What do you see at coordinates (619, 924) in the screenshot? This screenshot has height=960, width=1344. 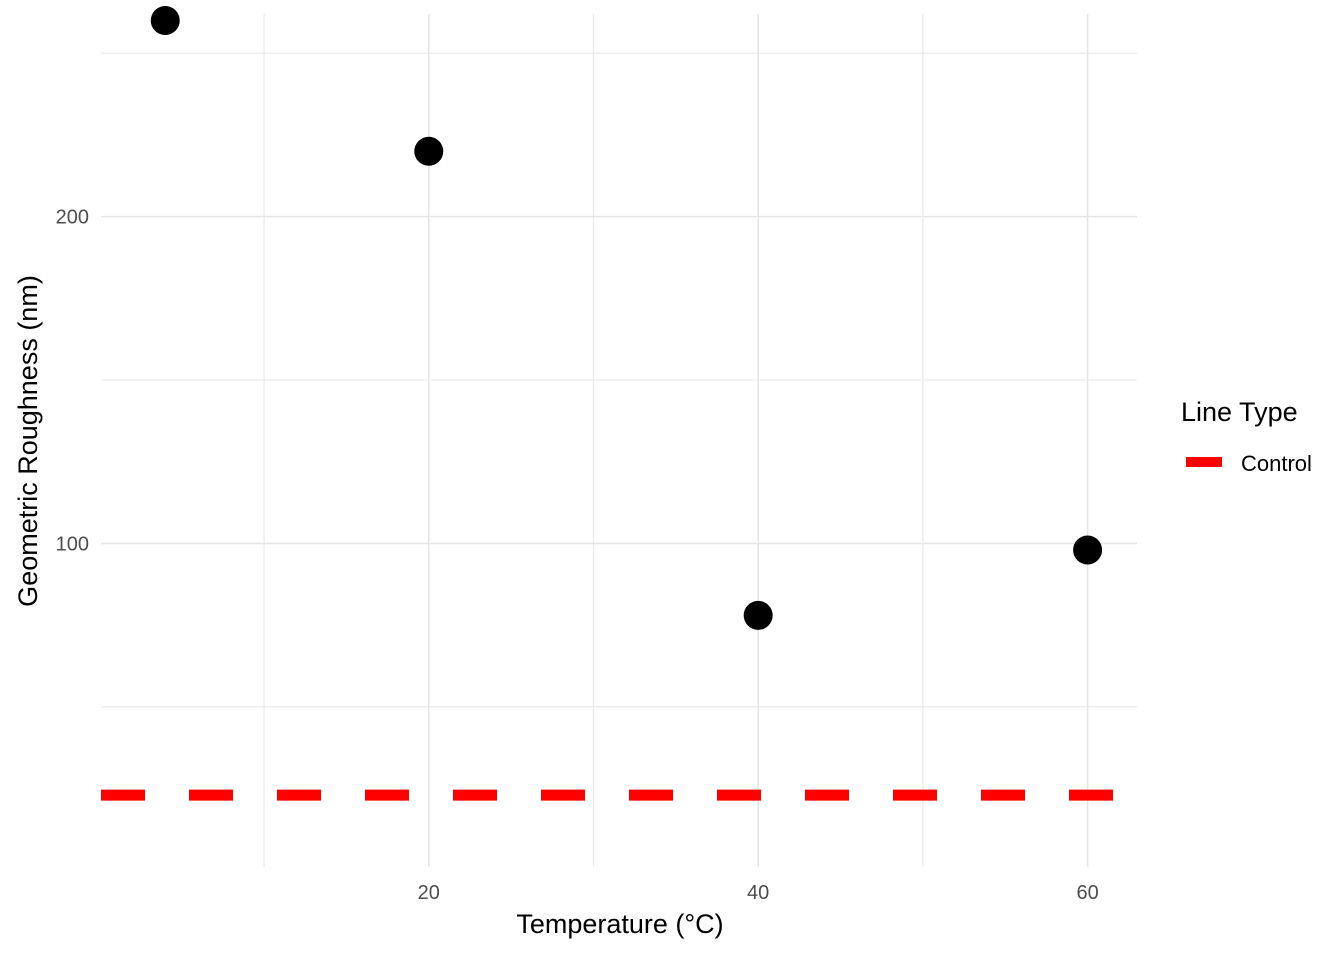 I see `x-axis-title: Temperature (°C)` at bounding box center [619, 924].